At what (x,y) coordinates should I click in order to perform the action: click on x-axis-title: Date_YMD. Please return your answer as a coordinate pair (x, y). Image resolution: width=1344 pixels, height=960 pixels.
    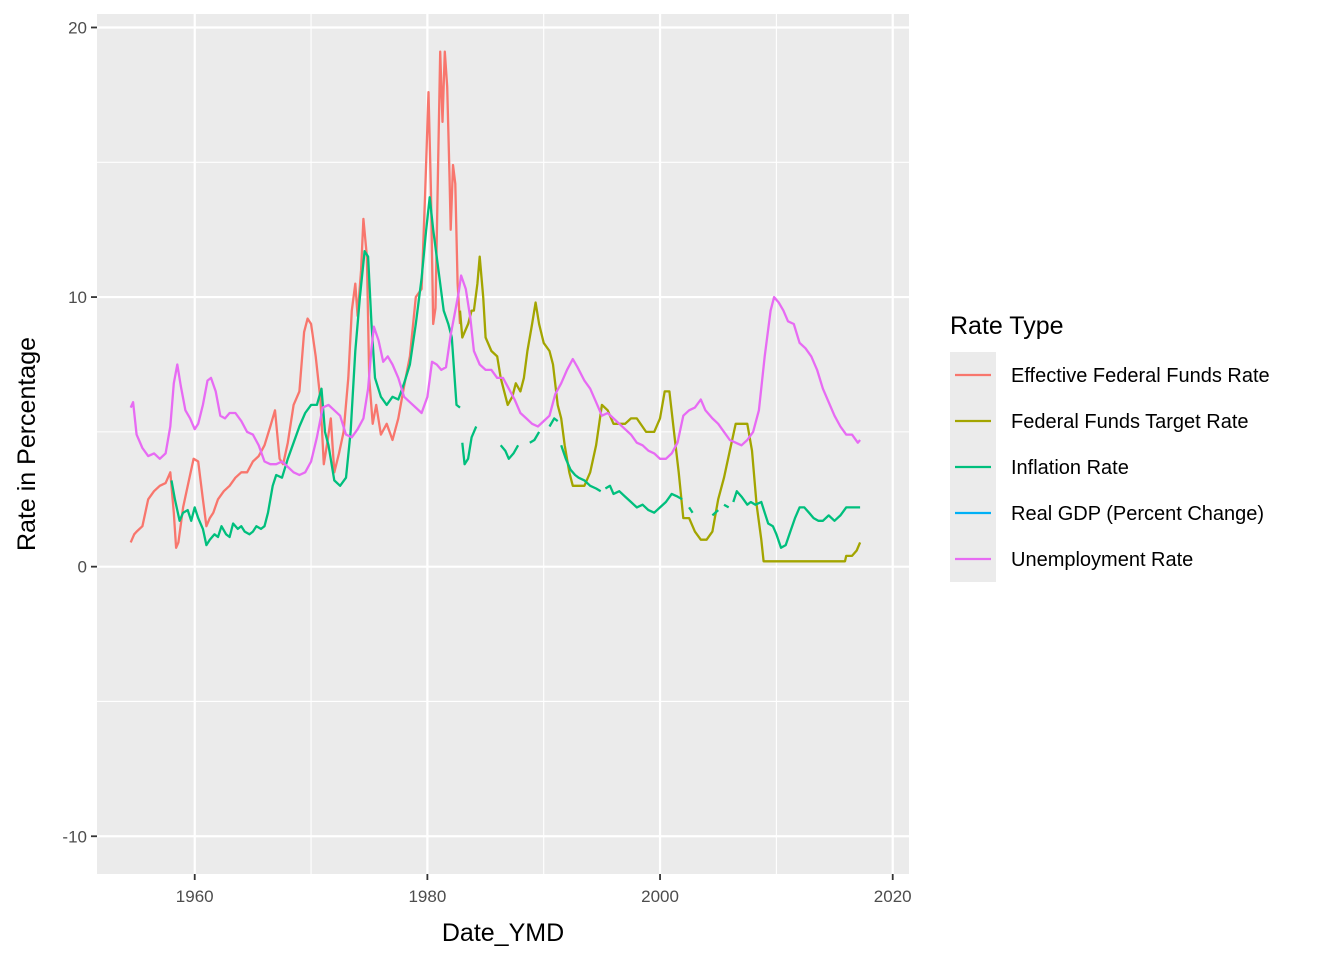
    Looking at the image, I should click on (503, 933).